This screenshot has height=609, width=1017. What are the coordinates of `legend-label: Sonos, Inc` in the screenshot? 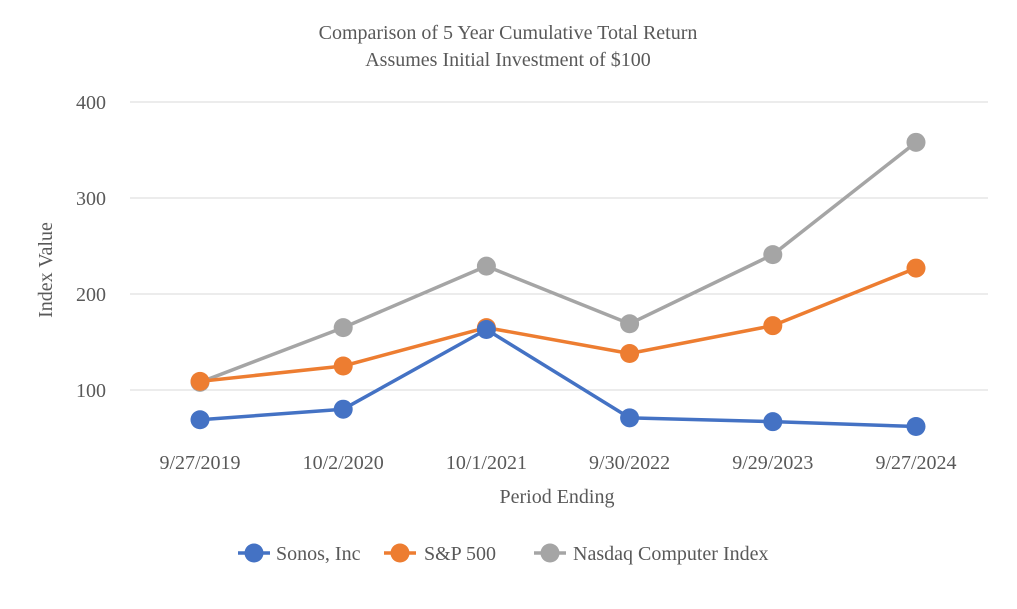 It's located at (318, 554).